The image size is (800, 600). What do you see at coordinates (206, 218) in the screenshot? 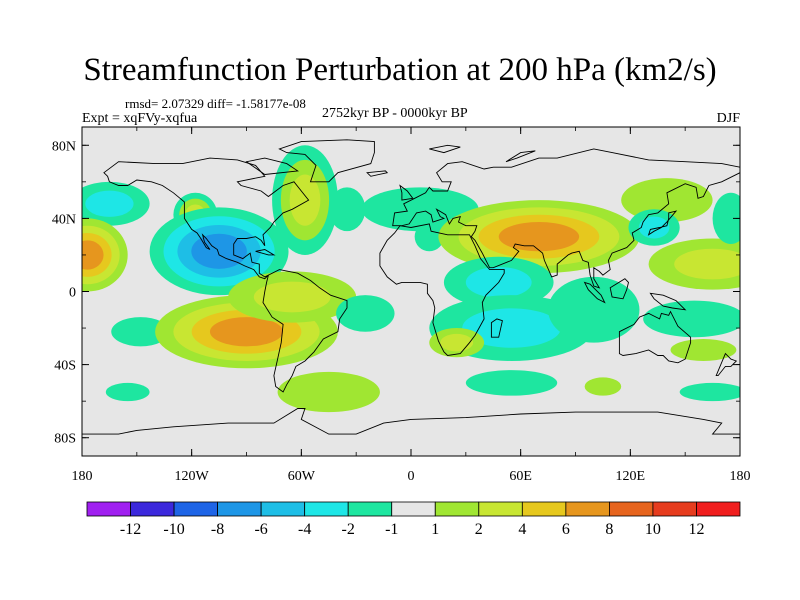
I see `coastline-north-america` at bounding box center [206, 218].